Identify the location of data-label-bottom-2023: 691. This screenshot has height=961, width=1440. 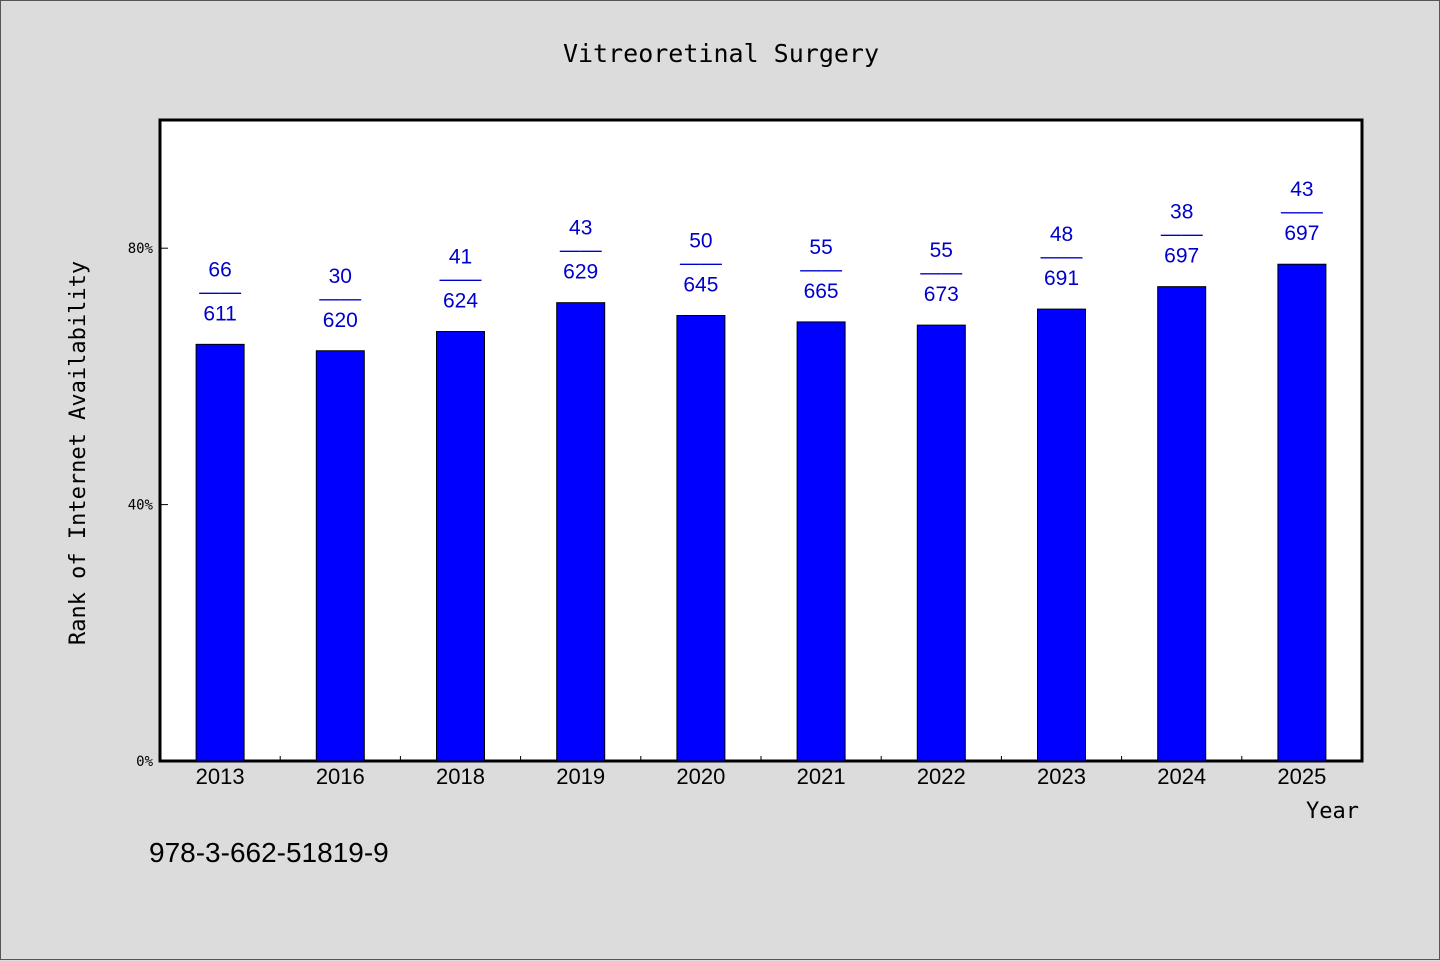
(1061, 278).